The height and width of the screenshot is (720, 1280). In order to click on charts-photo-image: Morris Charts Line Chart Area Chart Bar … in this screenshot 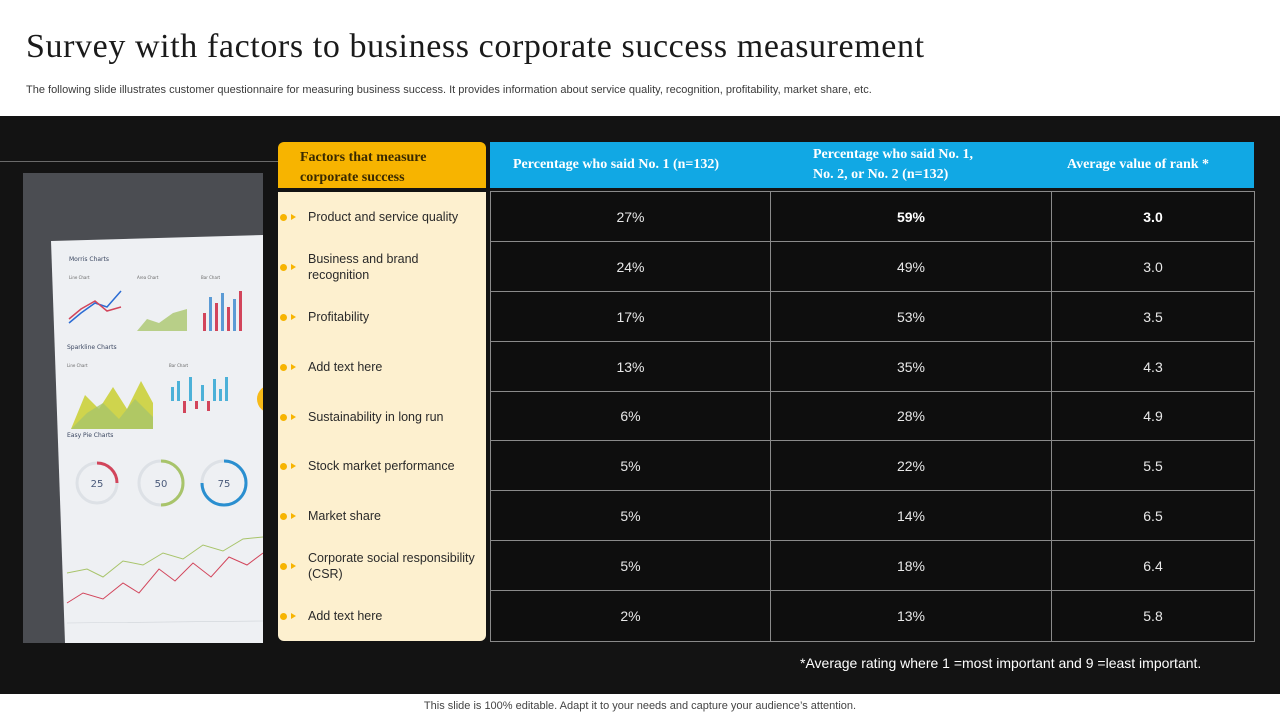, I will do `click(143, 408)`.